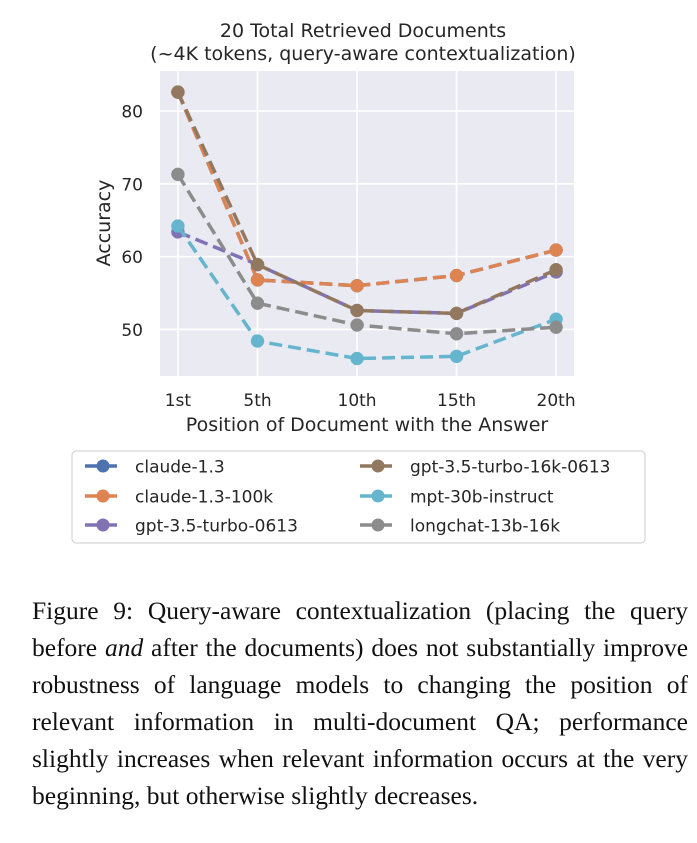 Image resolution: width=697 pixels, height=843 pixels. Describe the element at coordinates (124, 647) in the screenshot. I see `caption-italic: and` at that location.